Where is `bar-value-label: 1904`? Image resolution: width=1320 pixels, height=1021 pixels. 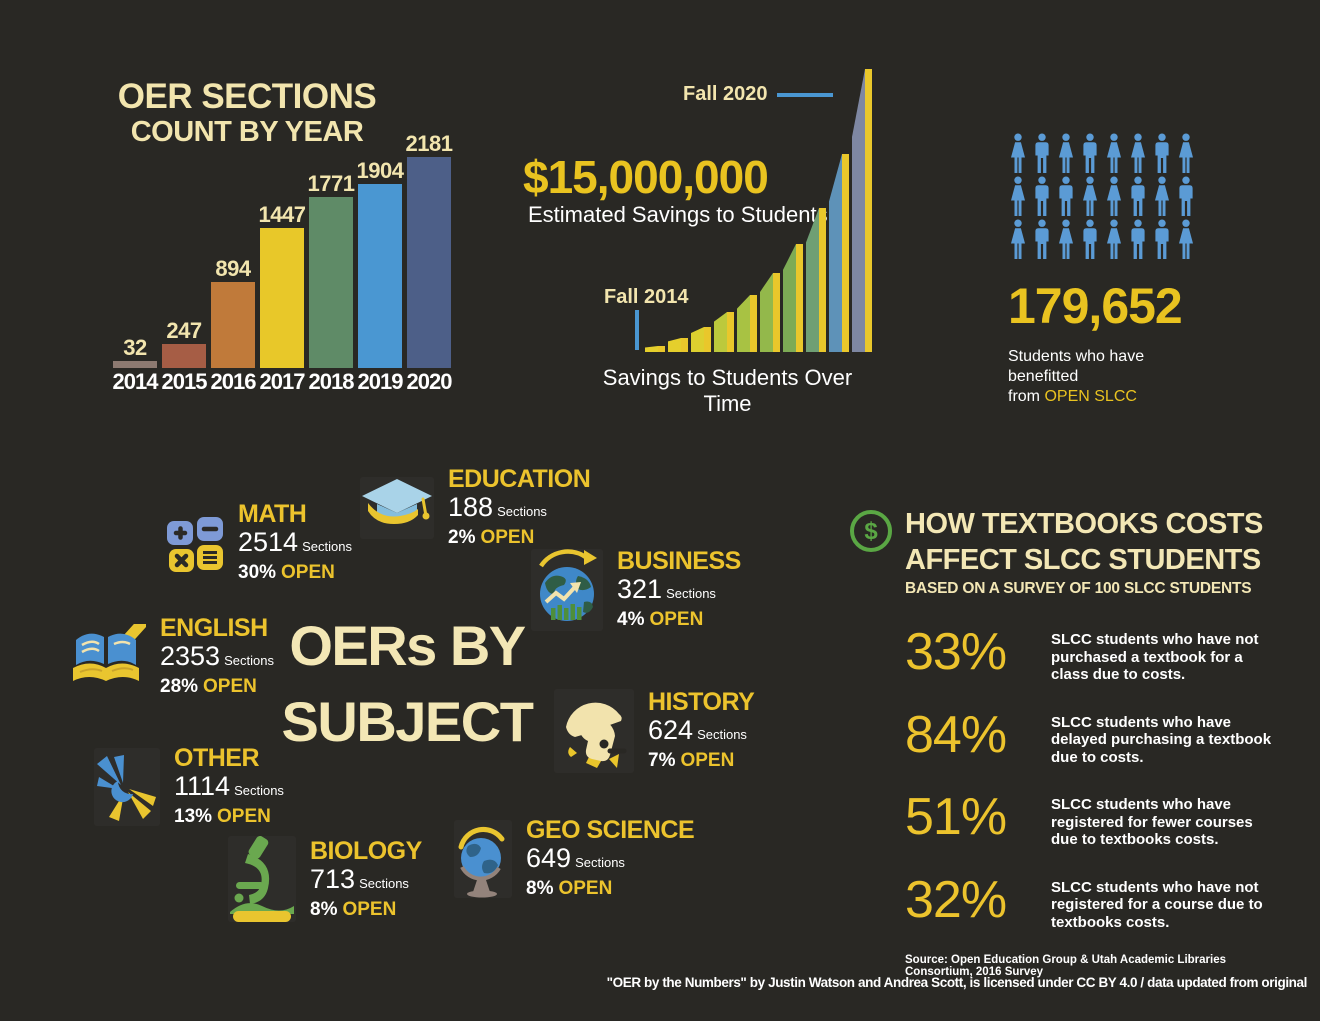 bar-value-label: 1904 is located at coordinates (380, 170).